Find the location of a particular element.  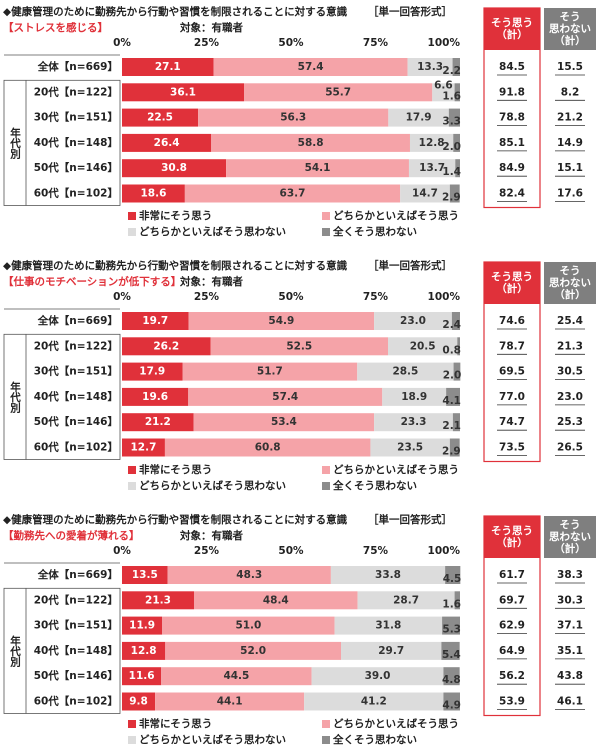

x-tick-label: 25% is located at coordinates (207, 297).